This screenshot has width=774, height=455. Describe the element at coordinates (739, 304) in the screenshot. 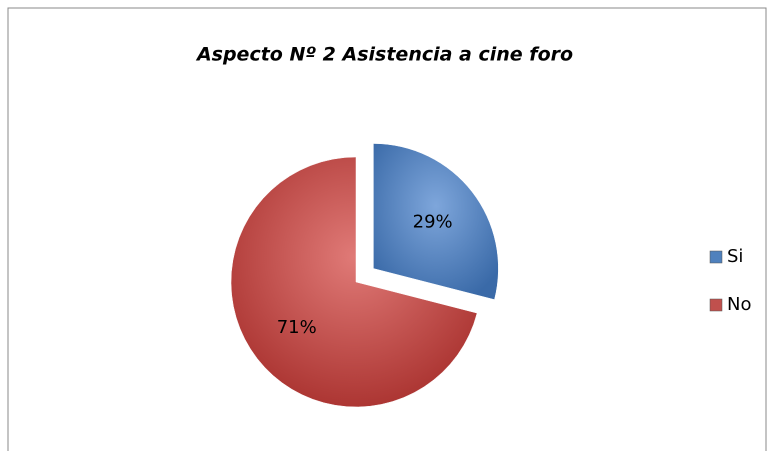

I see `legend-label: No` at that location.